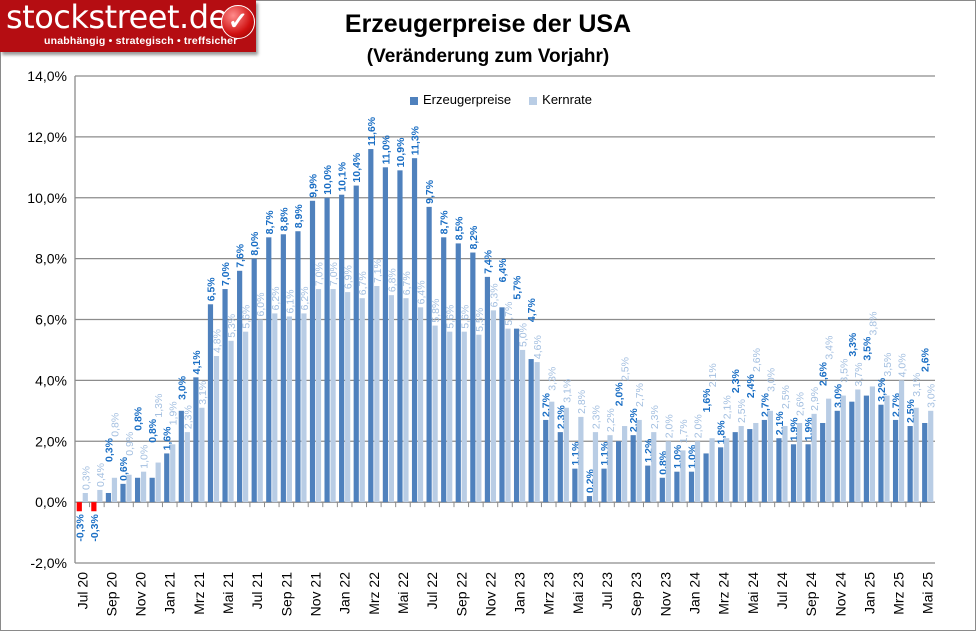 The width and height of the screenshot is (976, 631). What do you see at coordinates (276, 298) in the screenshot?
I see `data-label: 6,2%` at bounding box center [276, 298].